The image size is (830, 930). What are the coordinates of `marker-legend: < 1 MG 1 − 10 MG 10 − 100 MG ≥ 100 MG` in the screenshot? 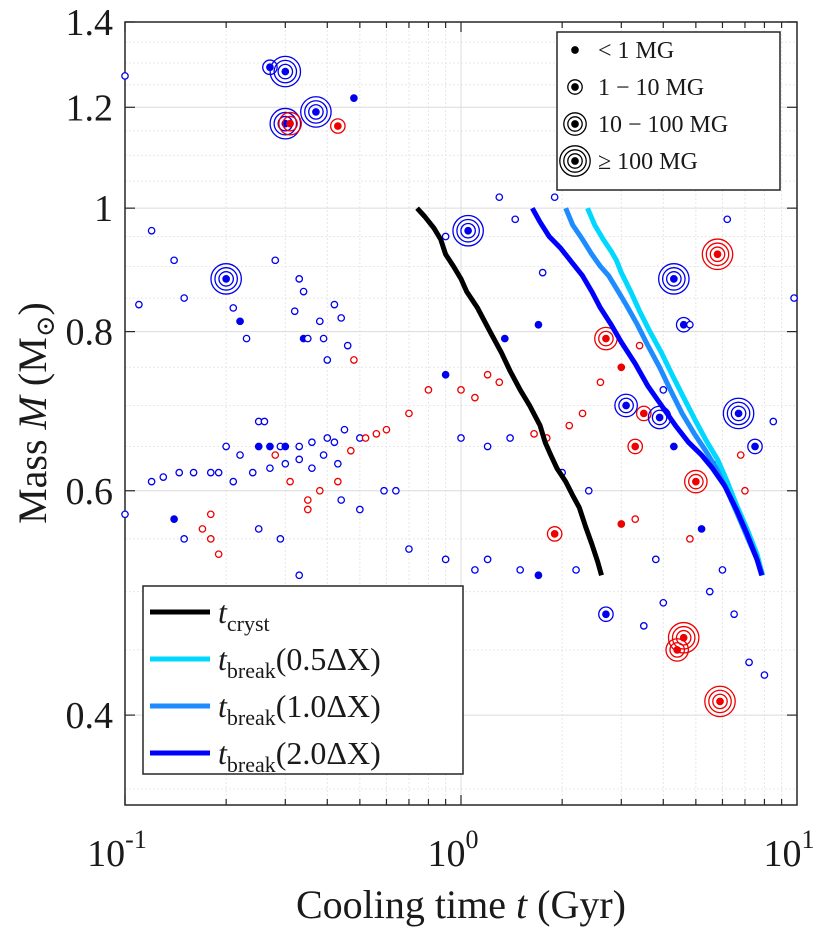 It's located at (668, 111).